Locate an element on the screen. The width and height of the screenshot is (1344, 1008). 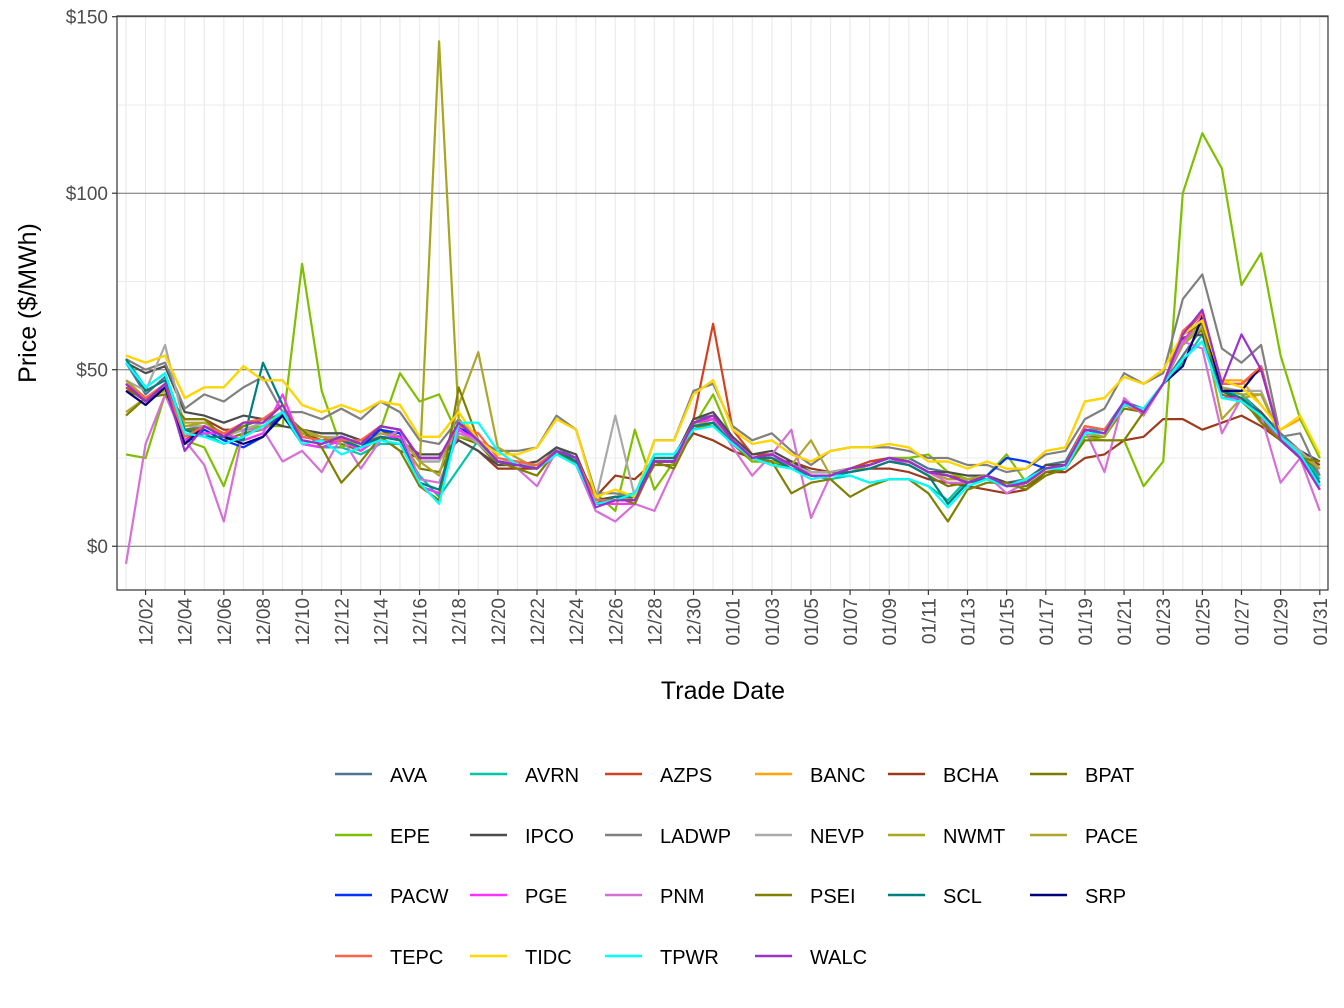
legend-label: TIDC is located at coordinates (548, 958).